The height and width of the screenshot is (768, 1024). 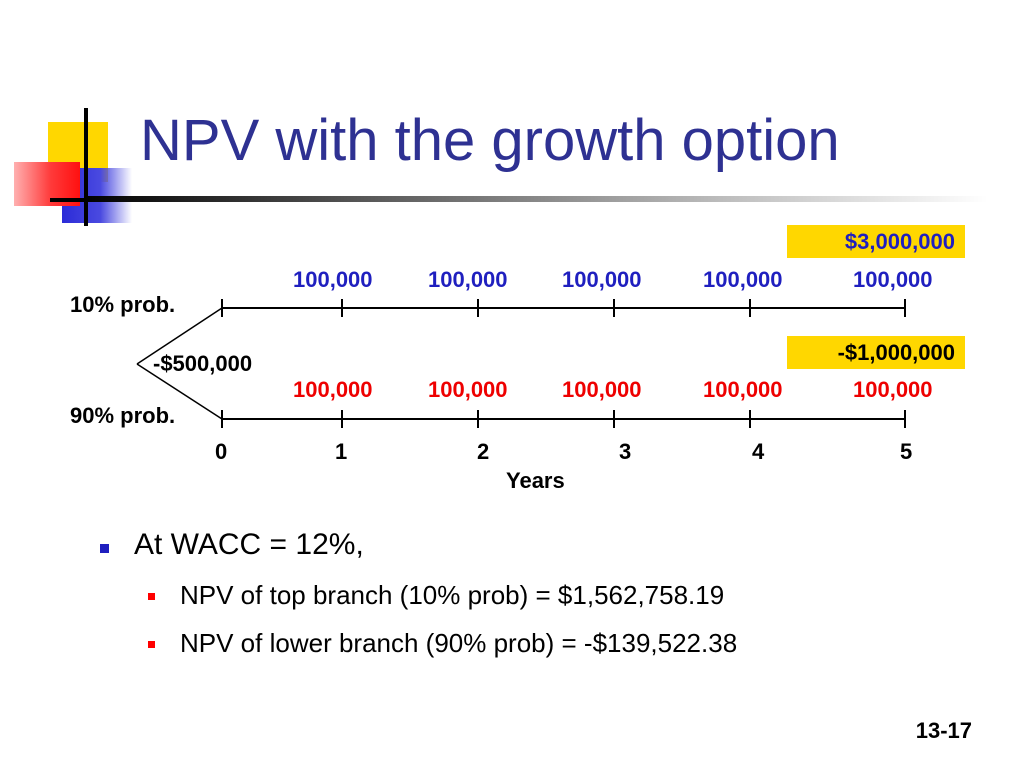 What do you see at coordinates (123, 415) in the screenshot?
I see `bottom-prob-label: 90% prob.` at bounding box center [123, 415].